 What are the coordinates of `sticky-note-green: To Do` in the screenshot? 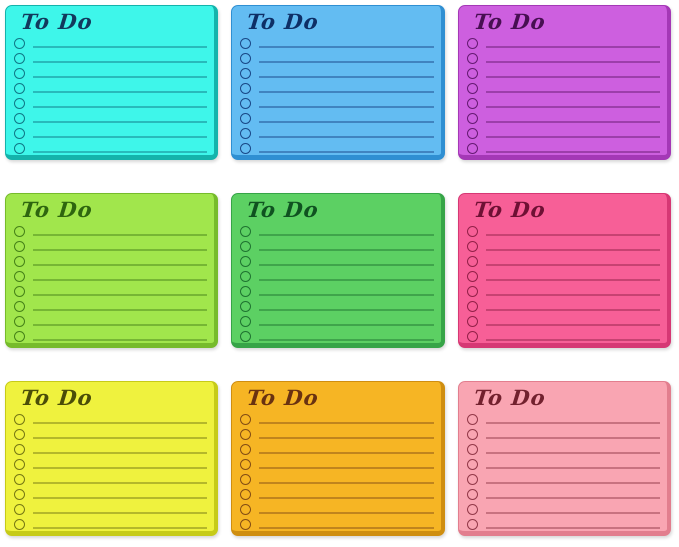 It's located at (338, 270).